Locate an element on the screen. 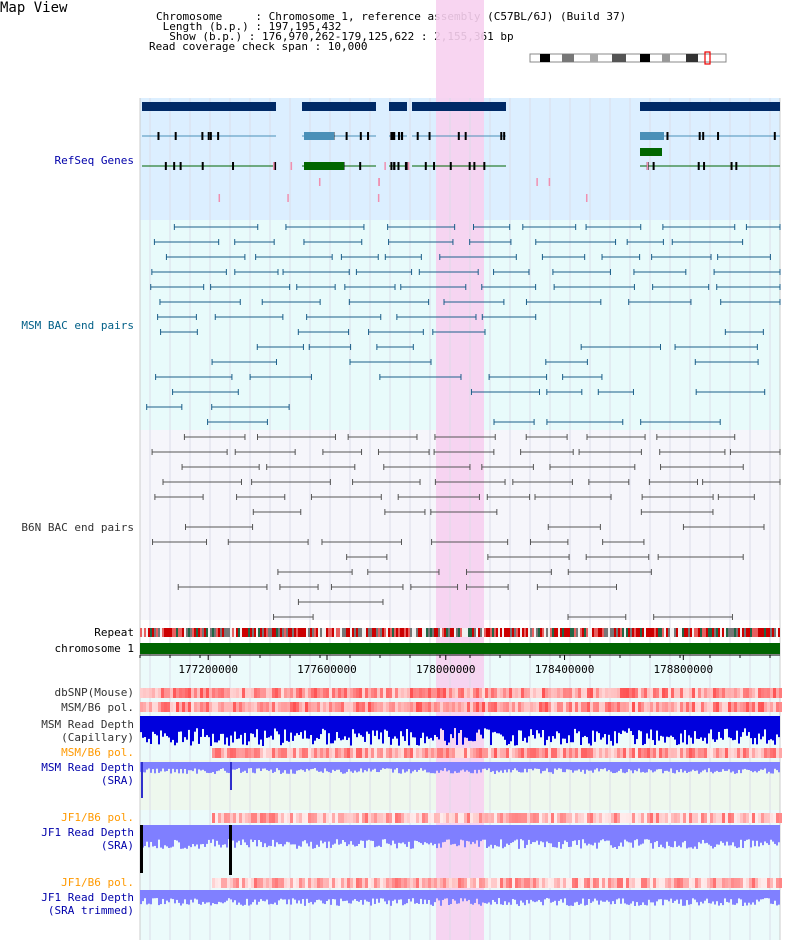 The width and height of the screenshot is (800, 940). track-label-msm-depth-capillary: MSM Read Depth is located at coordinates (87, 724).